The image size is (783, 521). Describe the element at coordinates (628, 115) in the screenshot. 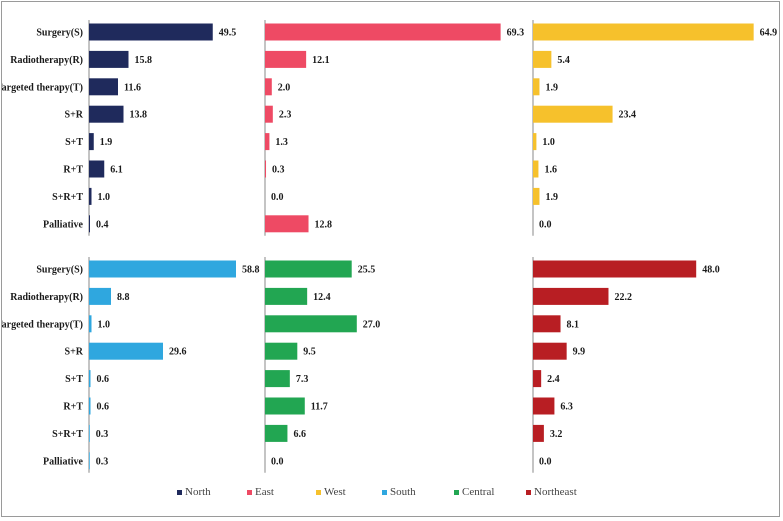

I see `value-label-west-s-r: 23.4` at that location.